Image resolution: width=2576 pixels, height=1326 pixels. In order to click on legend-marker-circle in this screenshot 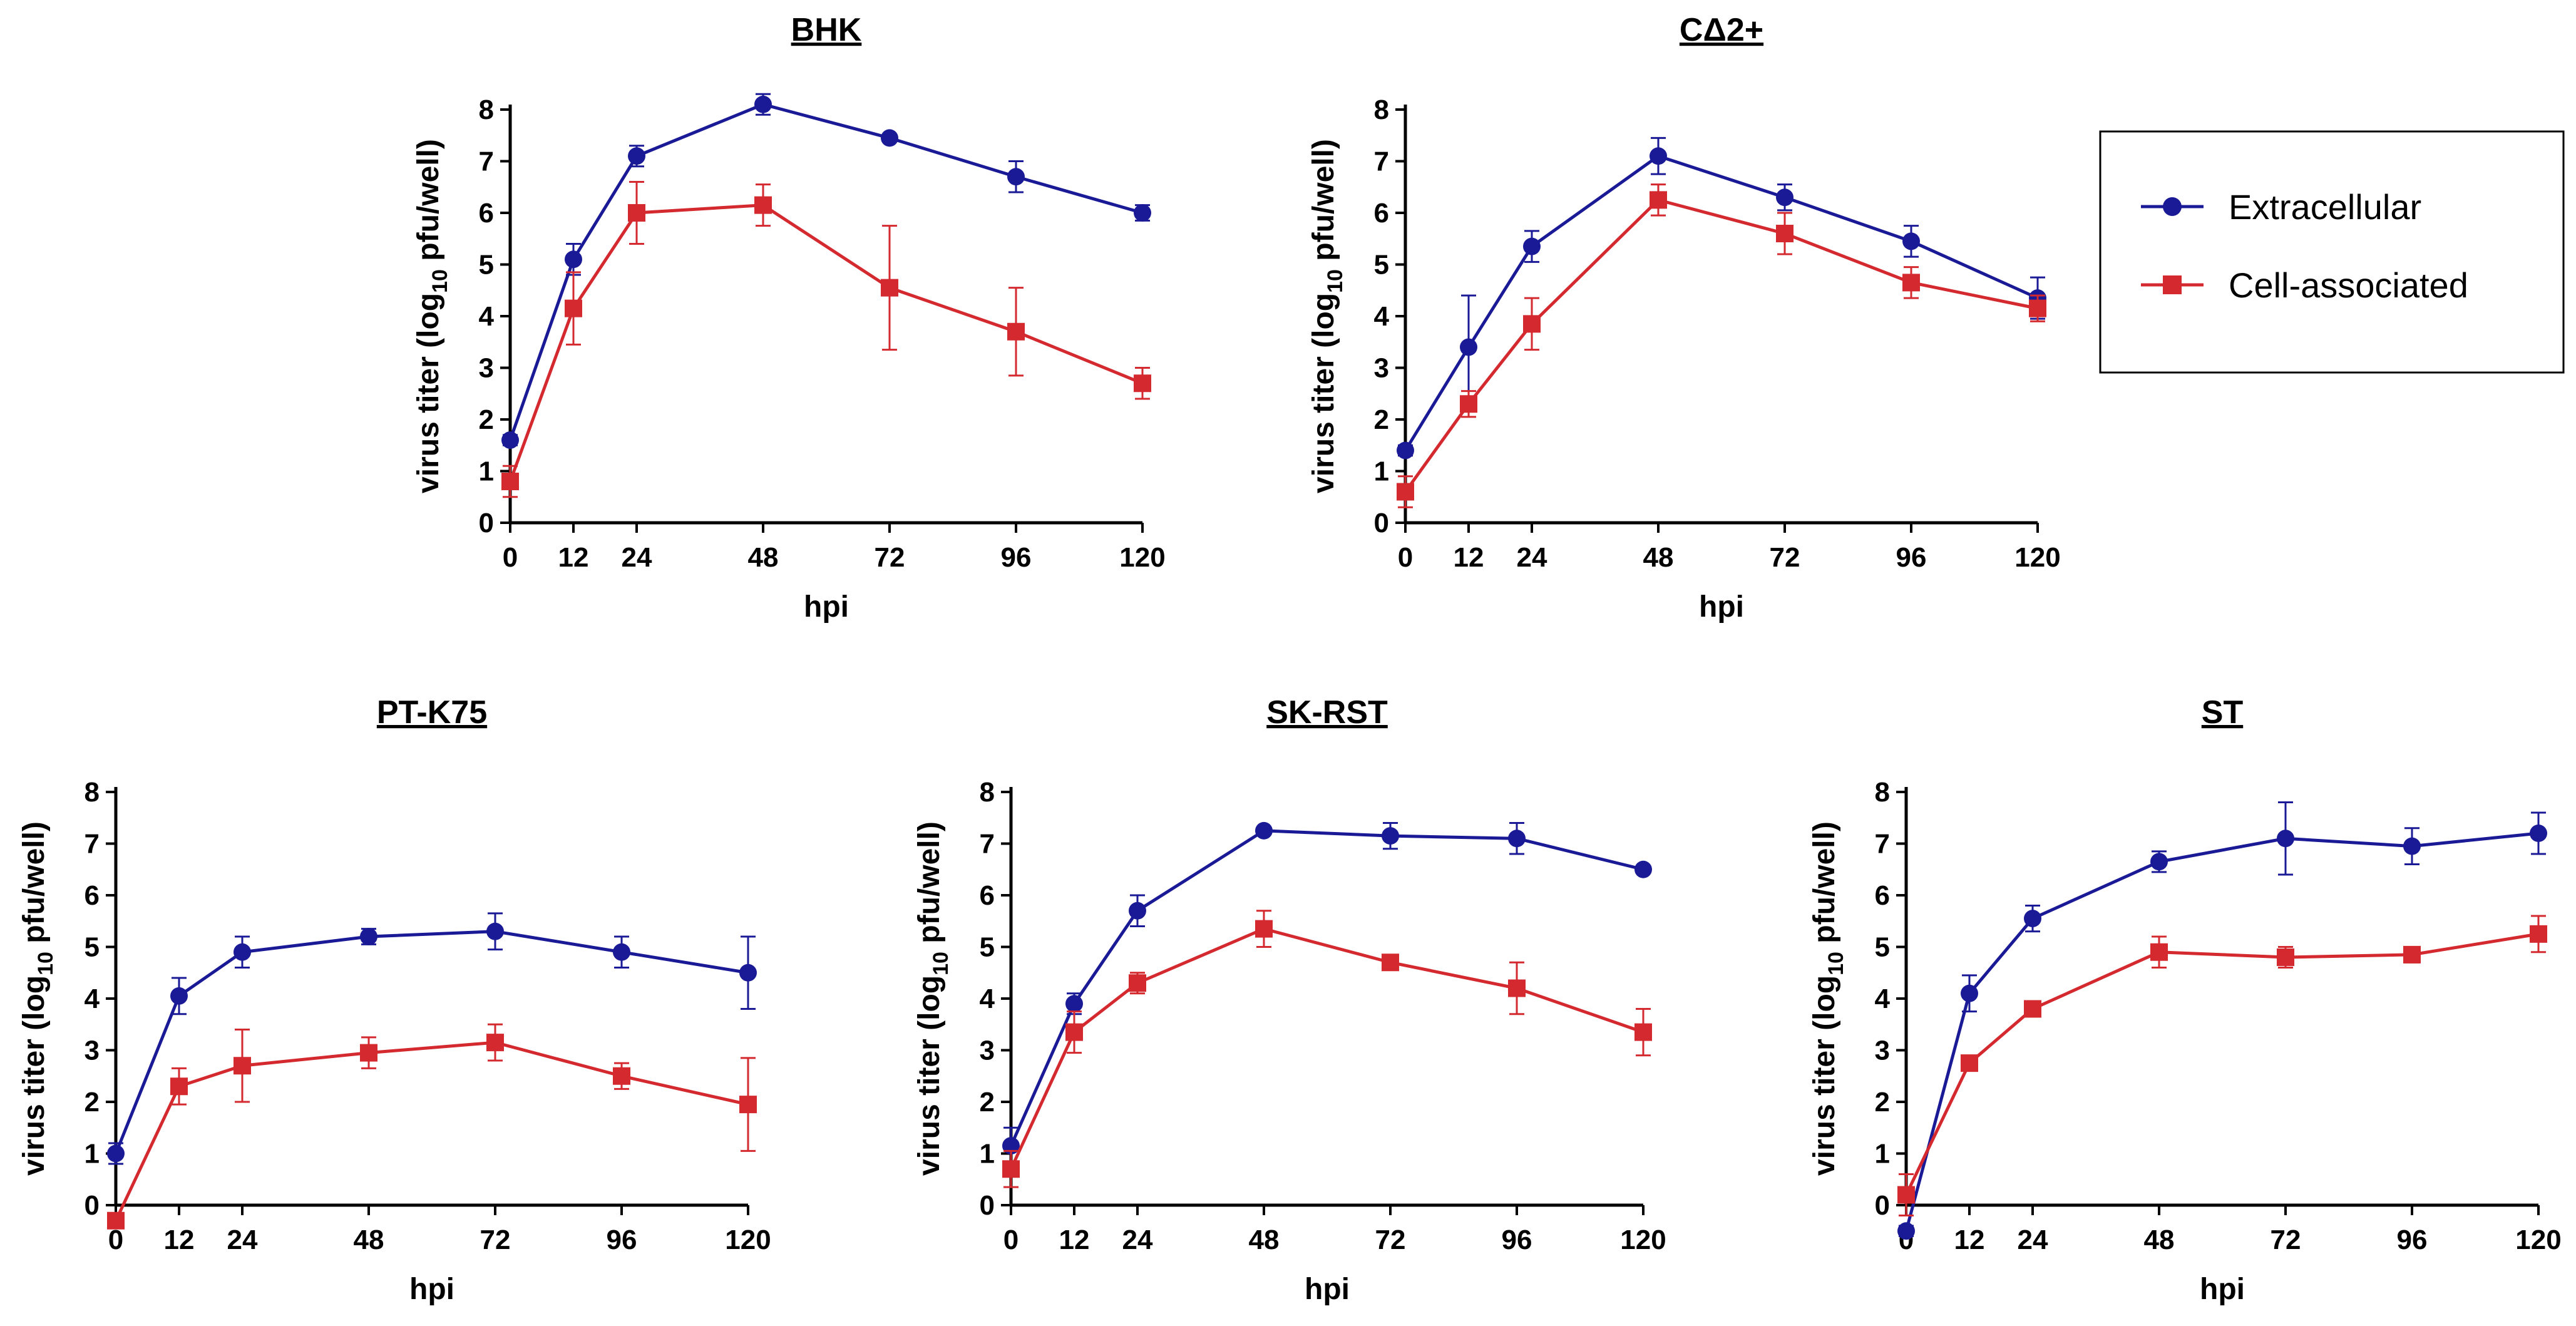, I will do `click(2172, 206)`.